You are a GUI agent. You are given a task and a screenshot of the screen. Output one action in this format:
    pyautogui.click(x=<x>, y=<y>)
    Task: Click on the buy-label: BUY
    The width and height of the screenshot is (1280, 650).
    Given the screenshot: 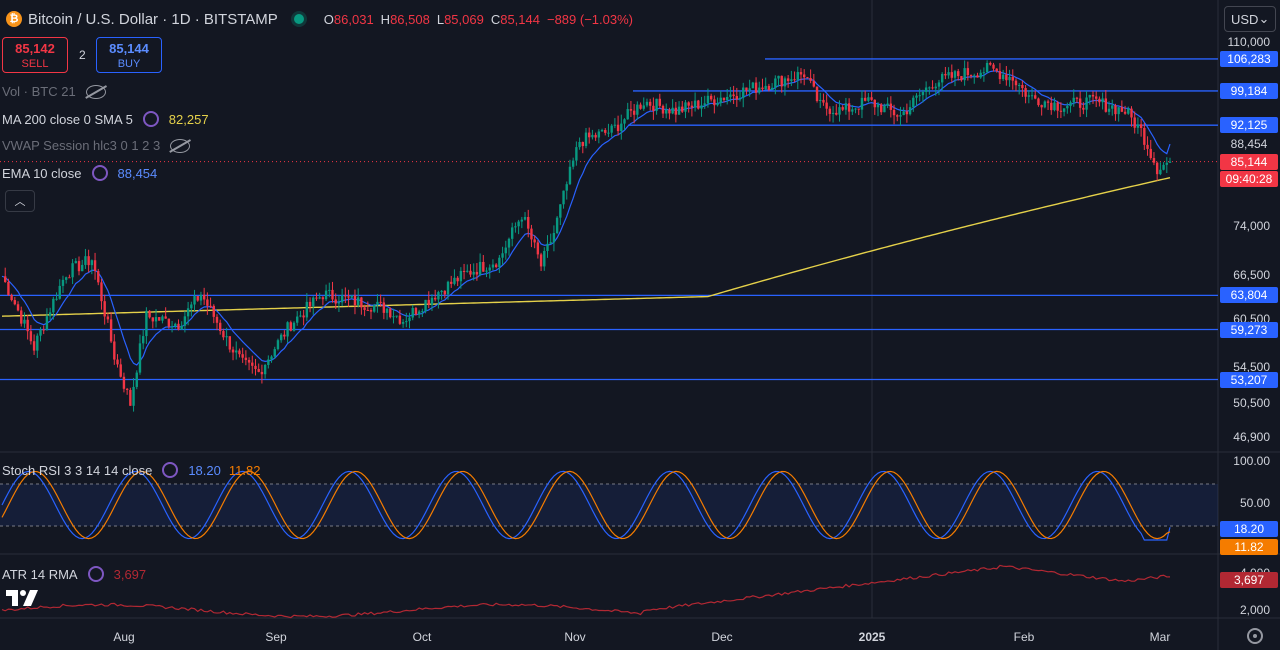 What is the action you would take?
    pyautogui.click(x=129, y=64)
    